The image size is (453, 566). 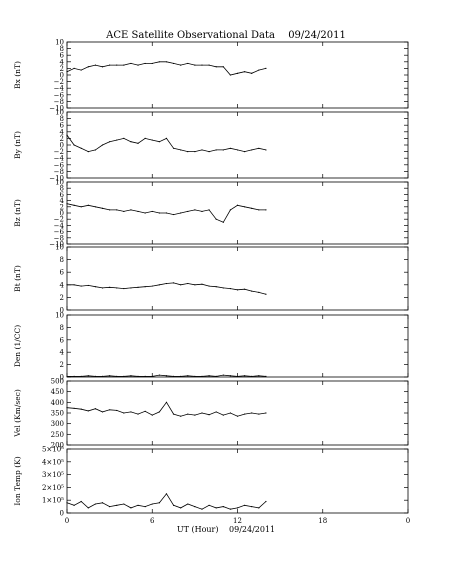 What do you see at coordinates (59, 82) in the screenshot?
I see `y-tick-label: −2` at bounding box center [59, 82].